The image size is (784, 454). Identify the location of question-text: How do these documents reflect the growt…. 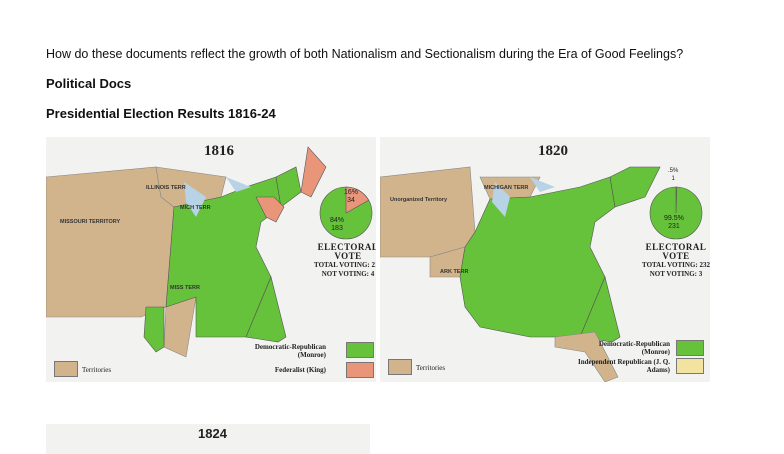
(365, 54).